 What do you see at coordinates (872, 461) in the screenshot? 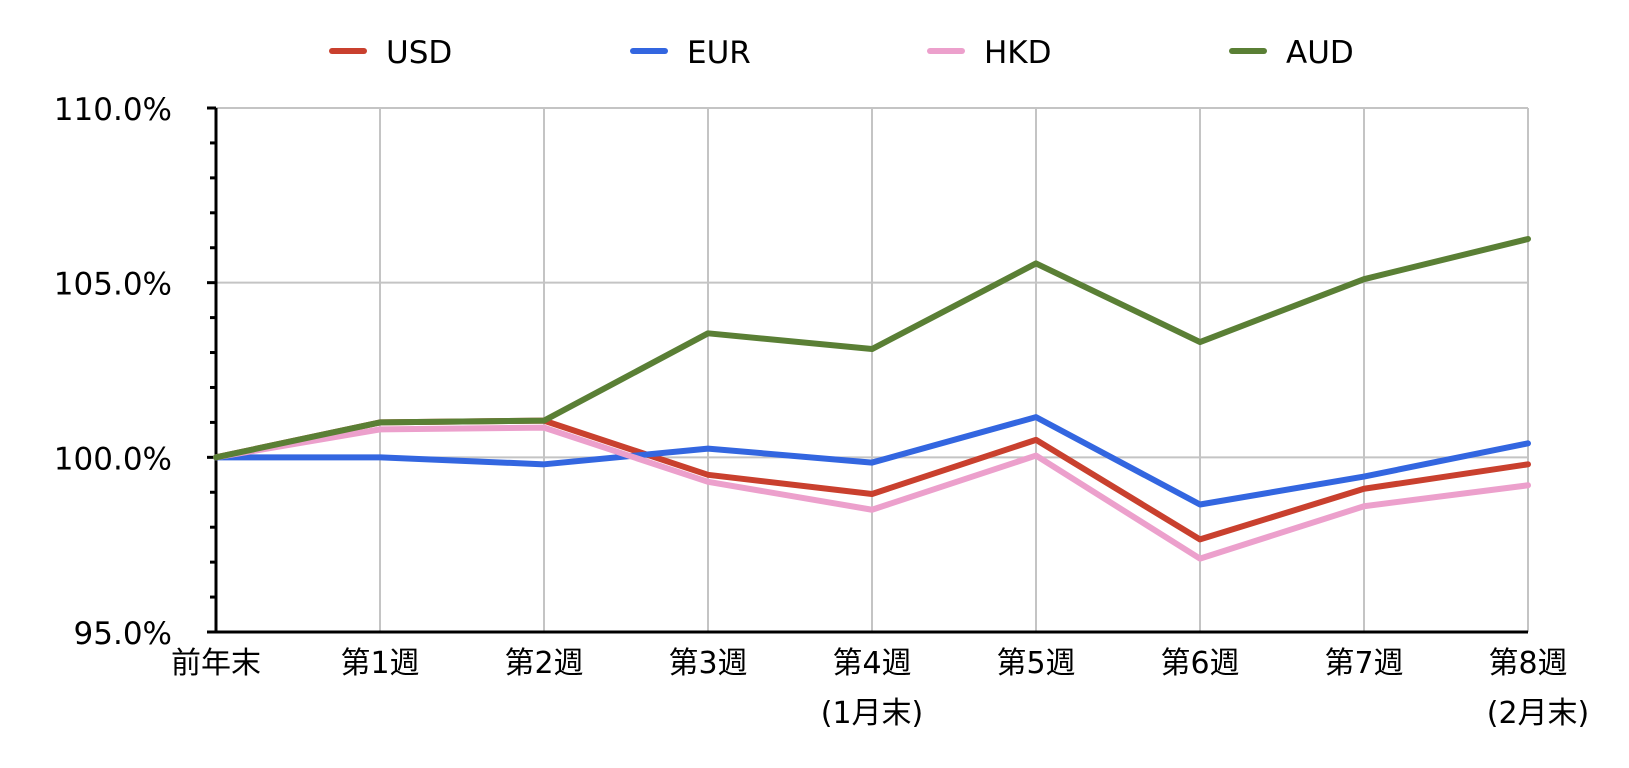
I see `series-line-eur` at bounding box center [872, 461].